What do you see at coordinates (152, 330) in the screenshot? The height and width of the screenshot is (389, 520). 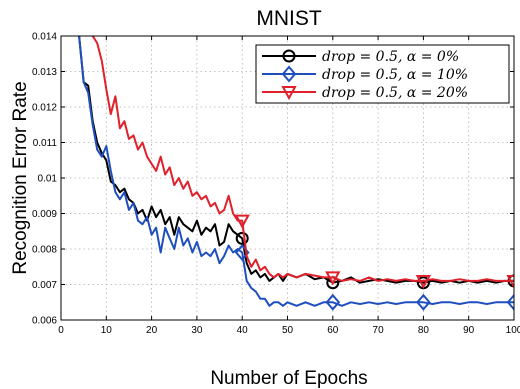 I see `x-tick-label: 20` at bounding box center [152, 330].